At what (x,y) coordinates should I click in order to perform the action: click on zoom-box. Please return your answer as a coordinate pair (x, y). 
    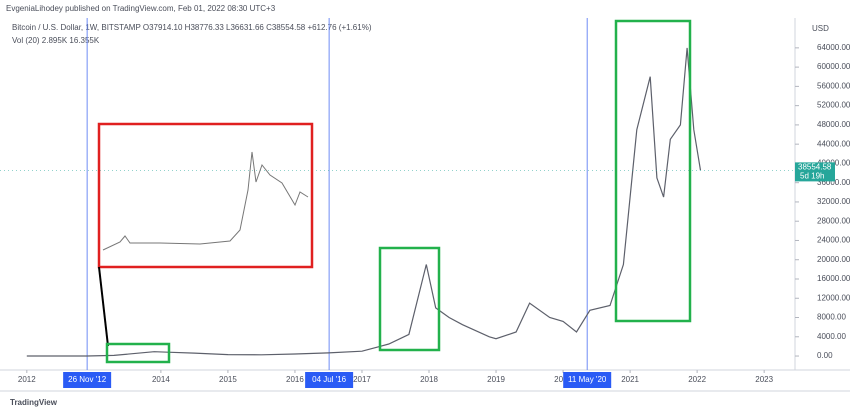
    Looking at the image, I should click on (205, 195).